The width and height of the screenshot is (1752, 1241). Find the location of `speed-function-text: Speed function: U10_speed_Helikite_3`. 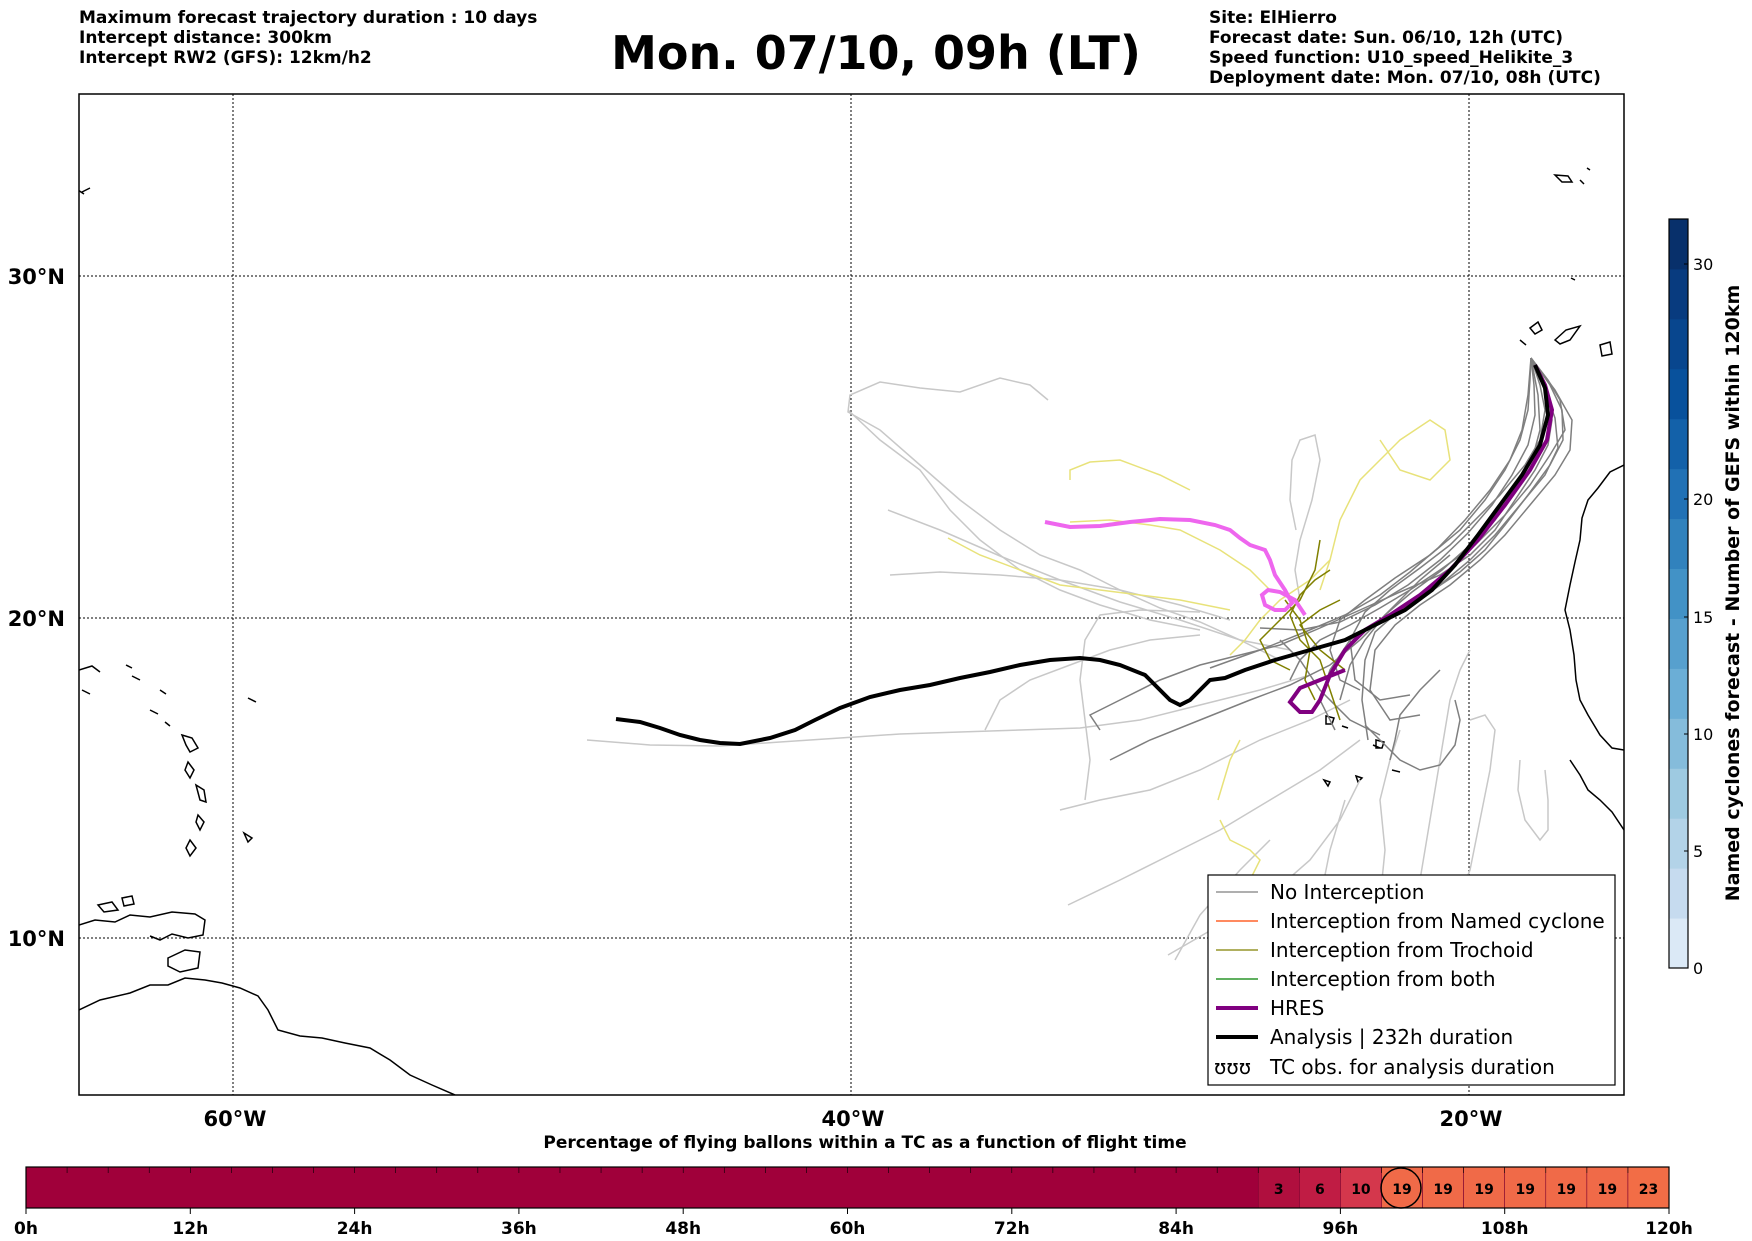

speed-function-text: Speed function: U10_speed_Helikite_3 is located at coordinates (1391, 58).